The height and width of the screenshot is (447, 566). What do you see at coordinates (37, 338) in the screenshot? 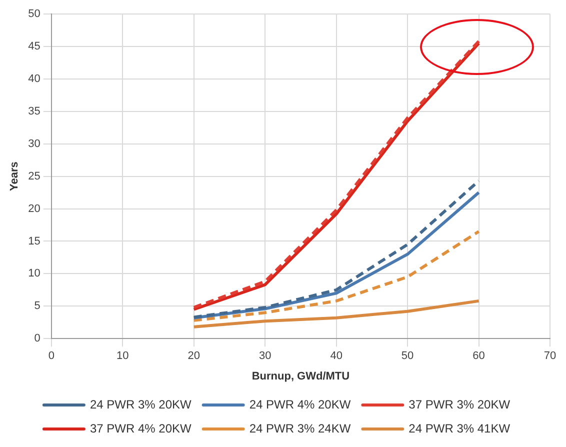
I see `y-tick-label: 0` at bounding box center [37, 338].